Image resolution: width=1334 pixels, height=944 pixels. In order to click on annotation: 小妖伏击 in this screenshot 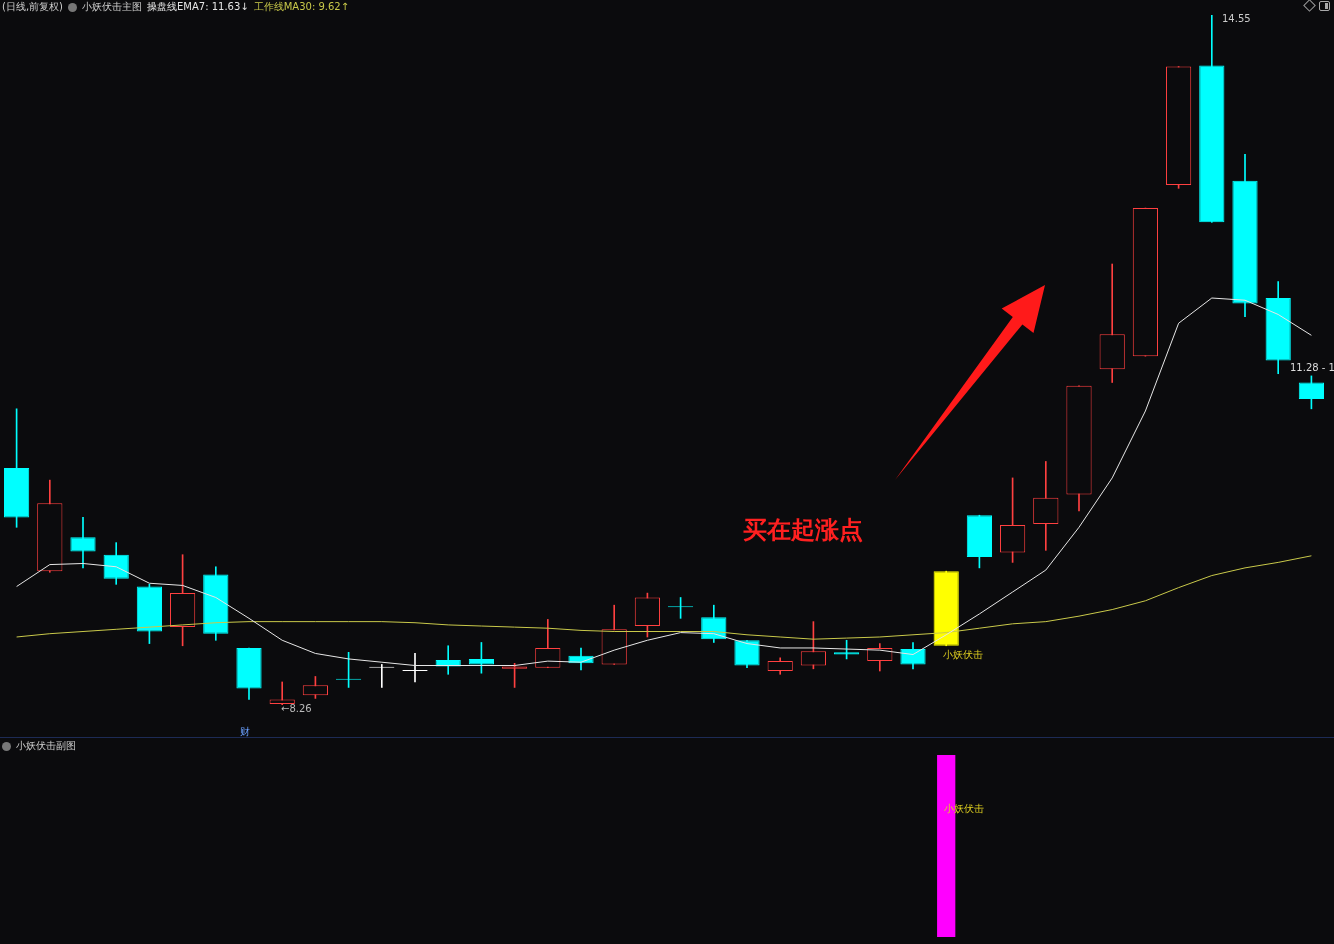, I will do `click(963, 654)`.